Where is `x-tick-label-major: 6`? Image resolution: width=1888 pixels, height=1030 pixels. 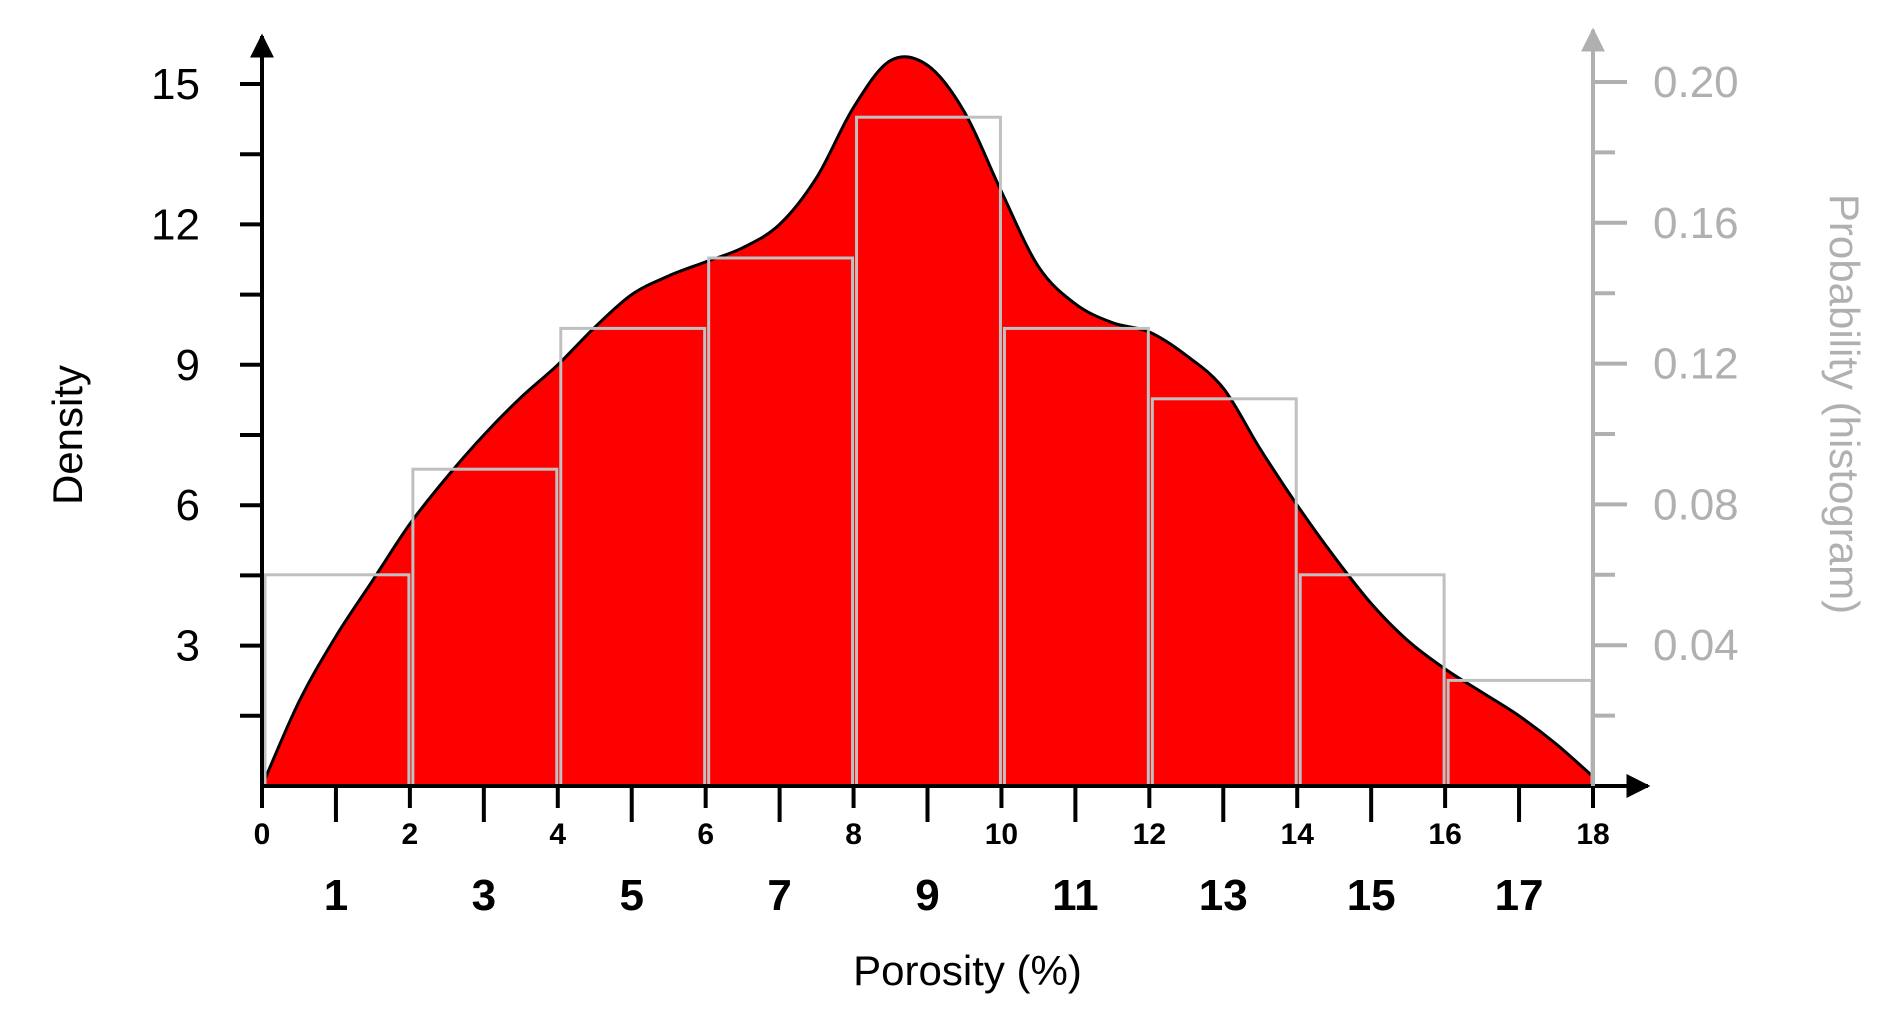
x-tick-label-major: 6 is located at coordinates (705, 834).